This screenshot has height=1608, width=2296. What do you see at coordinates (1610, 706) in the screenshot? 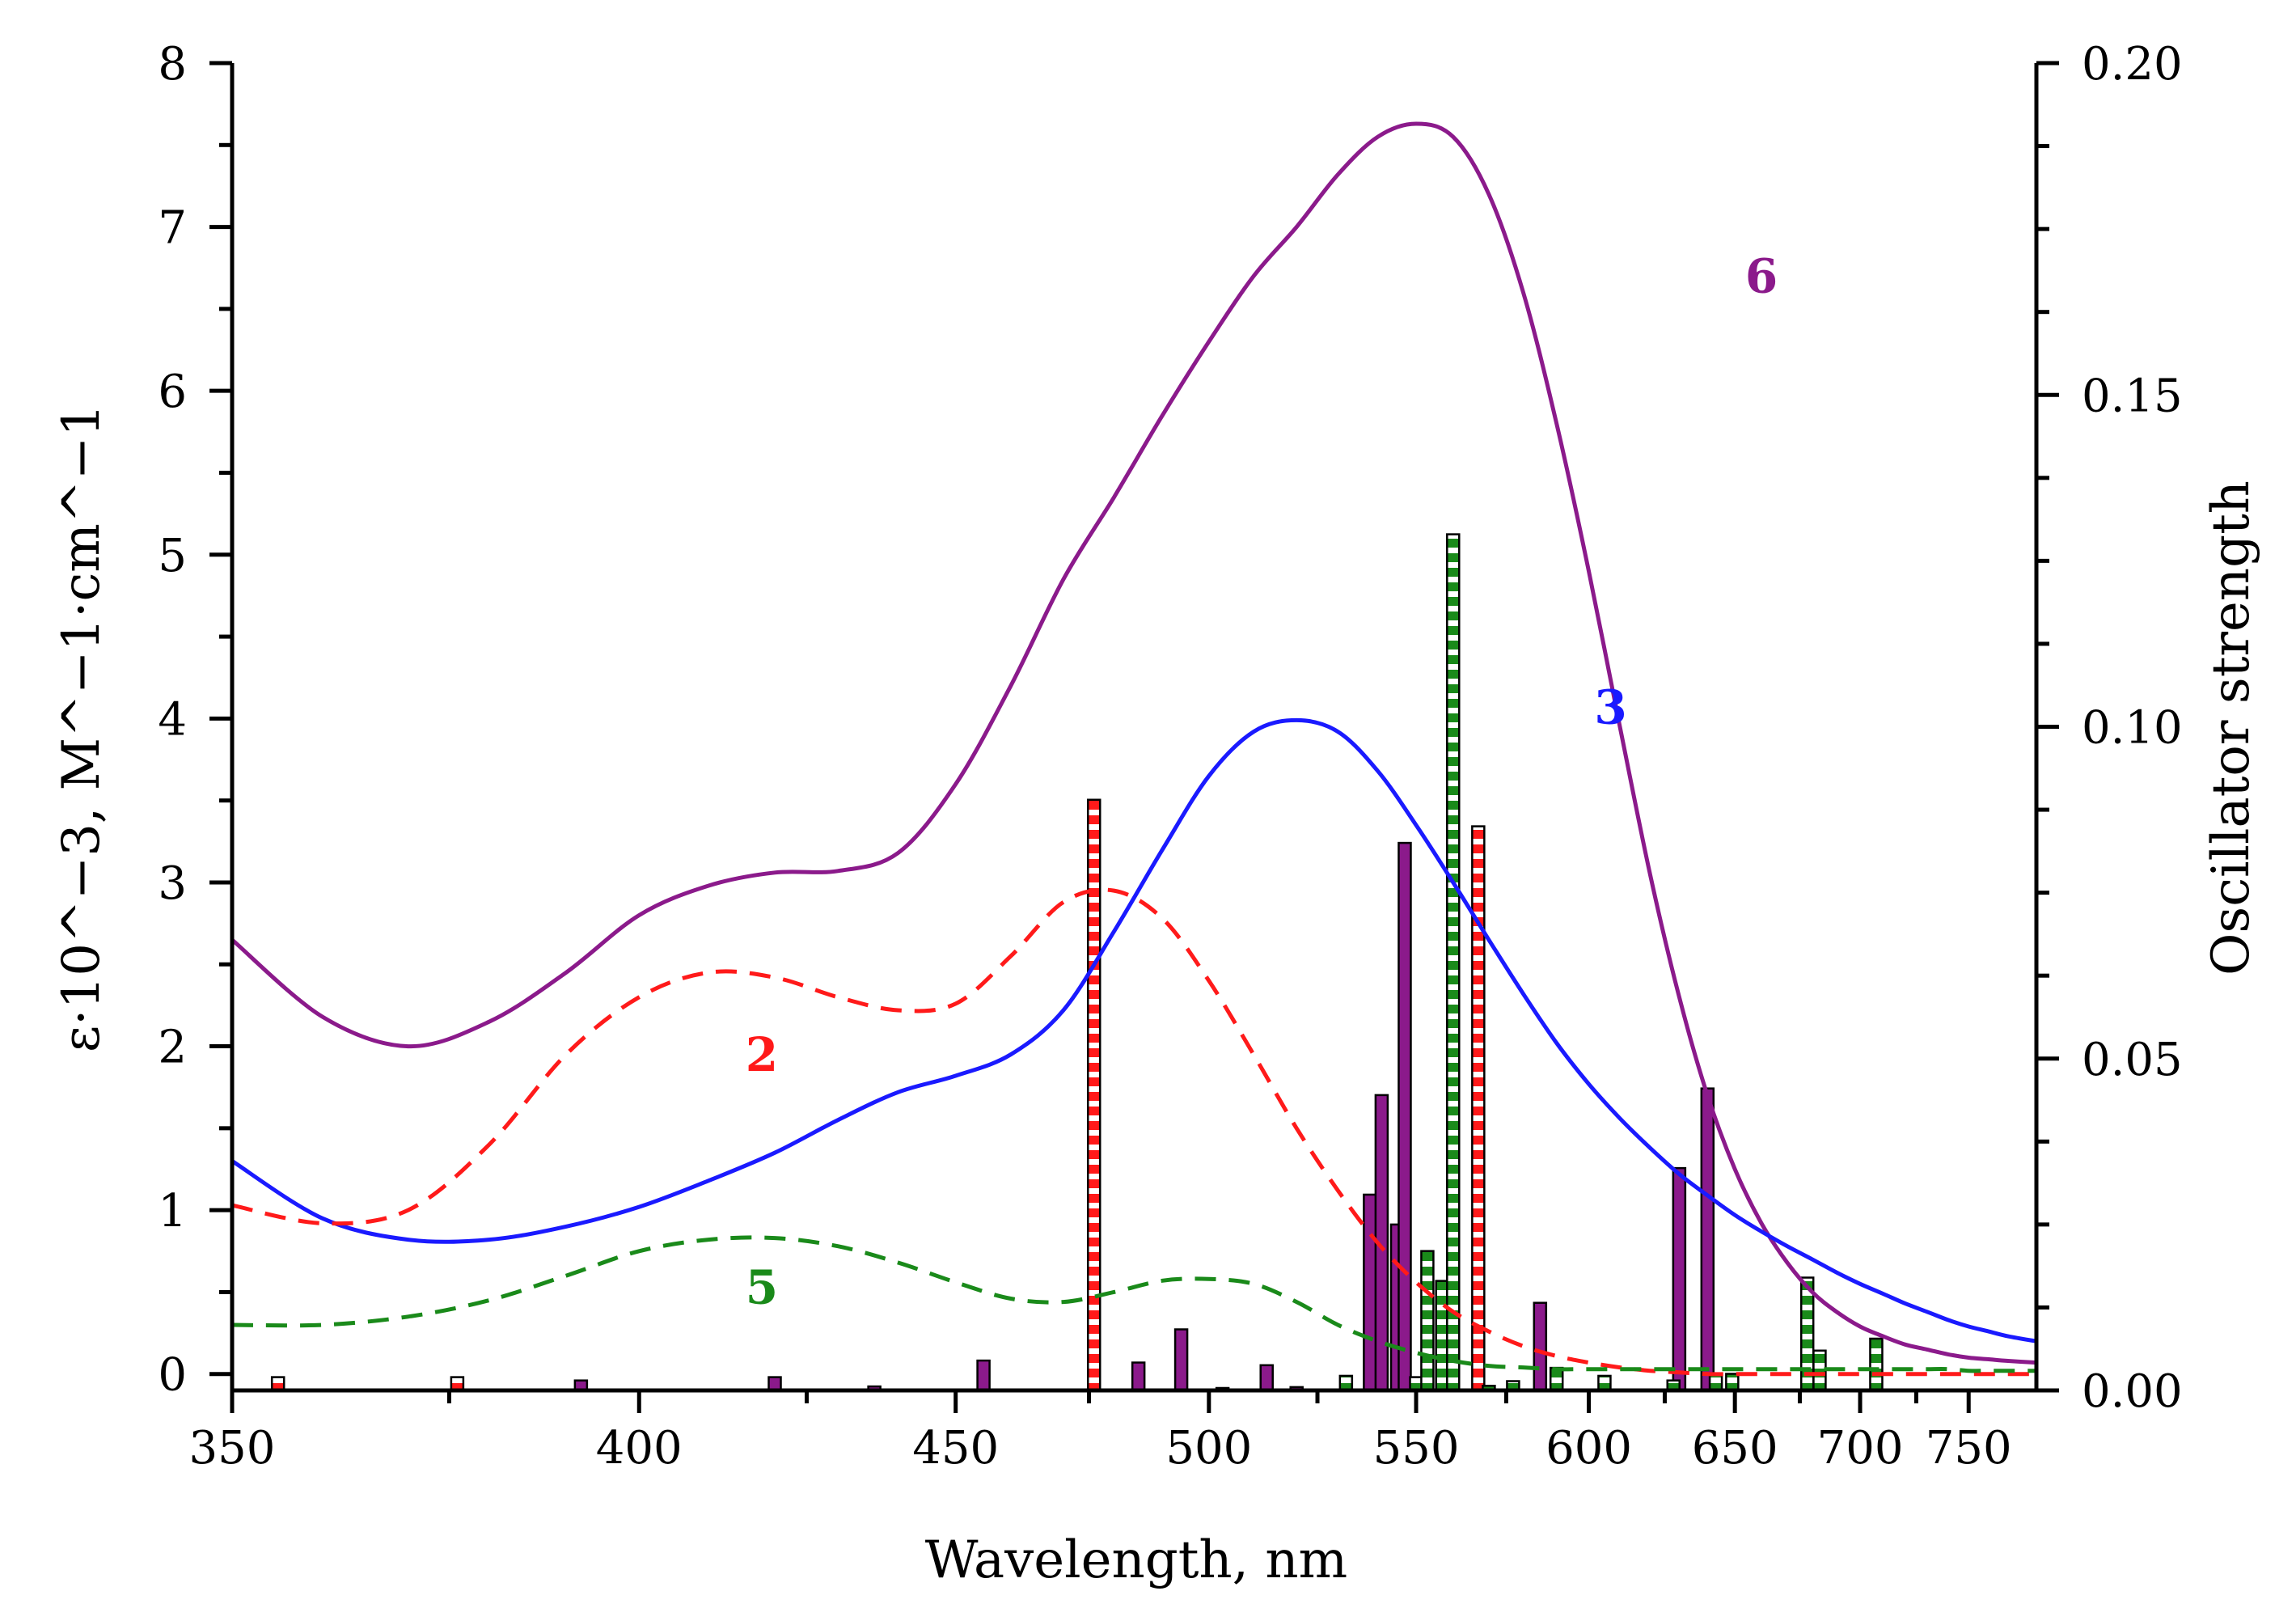
I see `curve-label-3: 3` at bounding box center [1610, 706].